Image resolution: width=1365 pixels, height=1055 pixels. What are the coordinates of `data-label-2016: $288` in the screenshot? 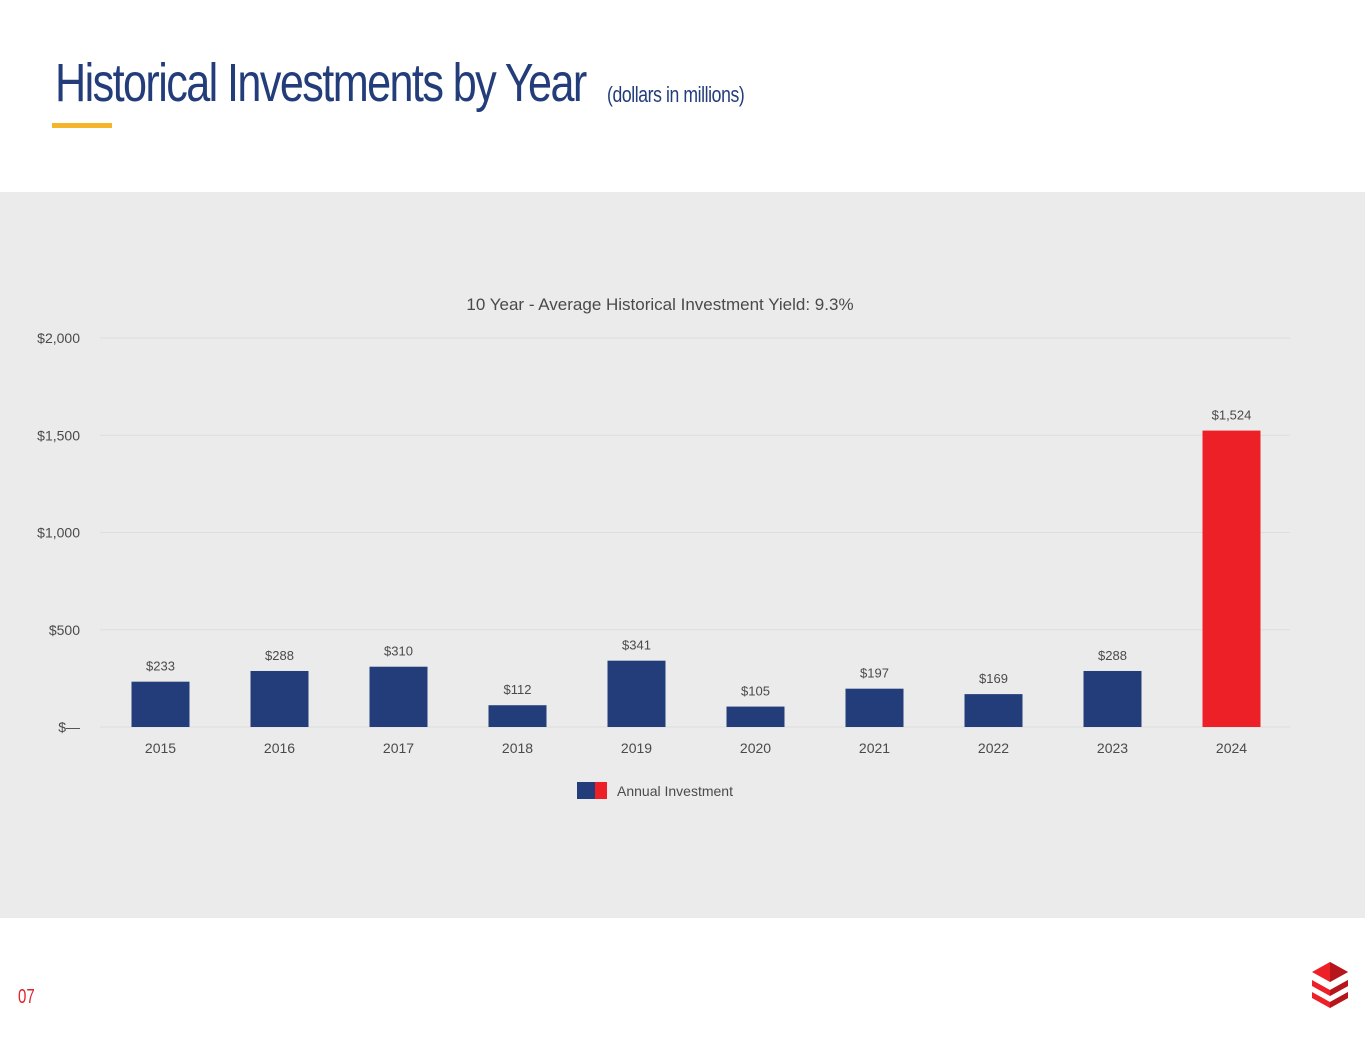 It's located at (279, 655).